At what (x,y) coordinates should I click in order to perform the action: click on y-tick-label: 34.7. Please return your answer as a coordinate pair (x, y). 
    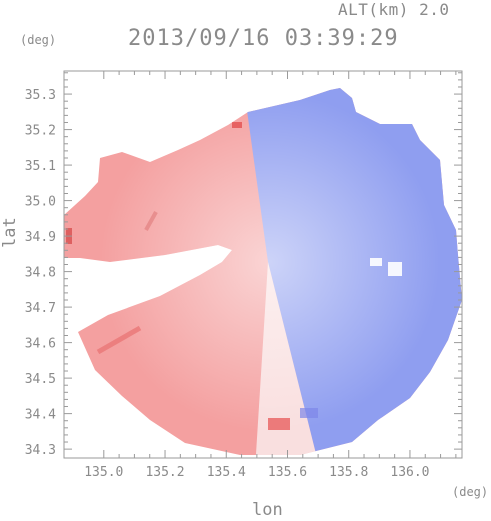
    Looking at the image, I should click on (40, 308).